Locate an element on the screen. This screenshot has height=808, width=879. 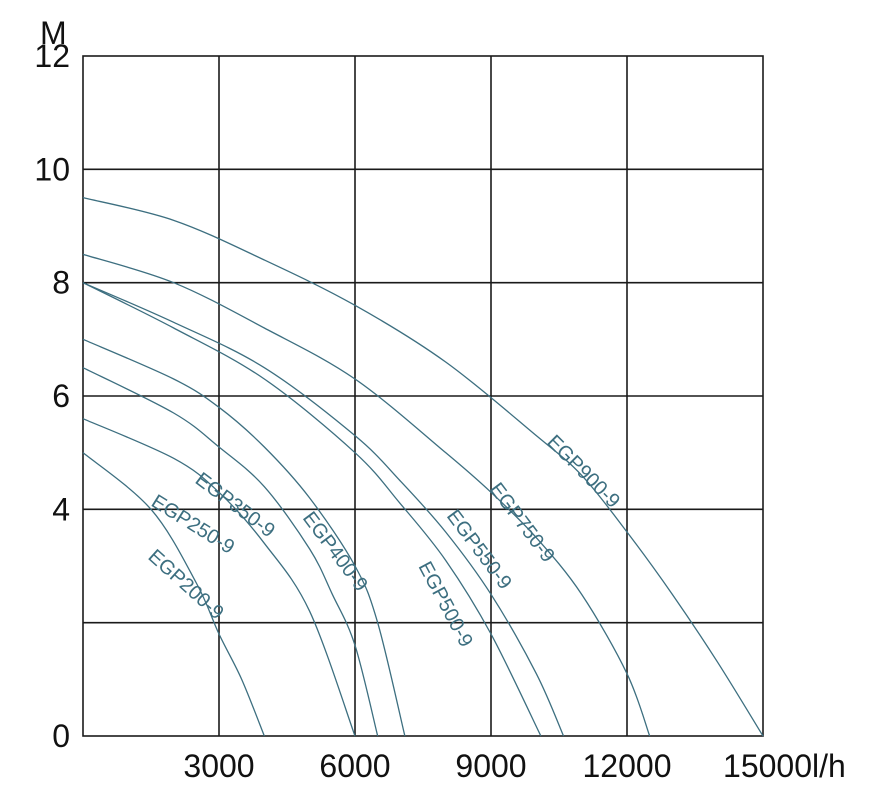
x-tick-label-15000: 15000 is located at coordinates (767, 766).